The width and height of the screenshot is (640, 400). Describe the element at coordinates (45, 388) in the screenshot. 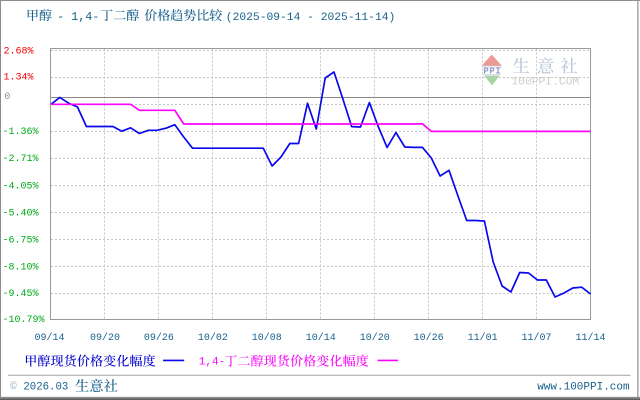

I see `svg-text: 2026.03` at that location.